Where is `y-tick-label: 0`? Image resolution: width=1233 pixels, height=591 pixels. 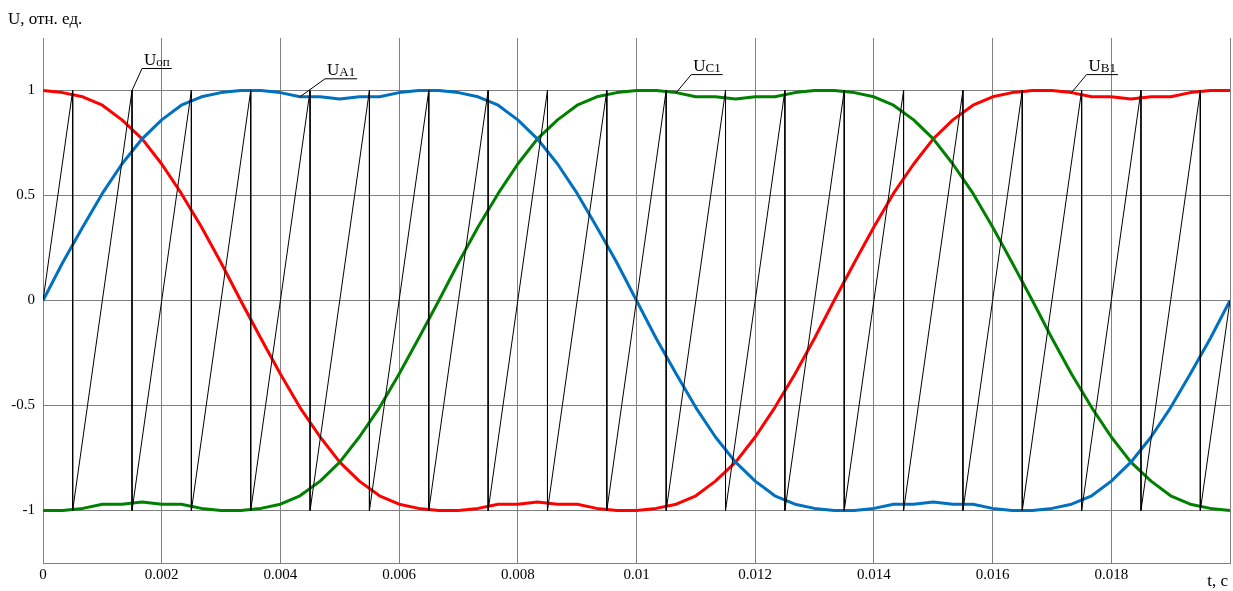 y-tick-label: 0 is located at coordinates (31, 299).